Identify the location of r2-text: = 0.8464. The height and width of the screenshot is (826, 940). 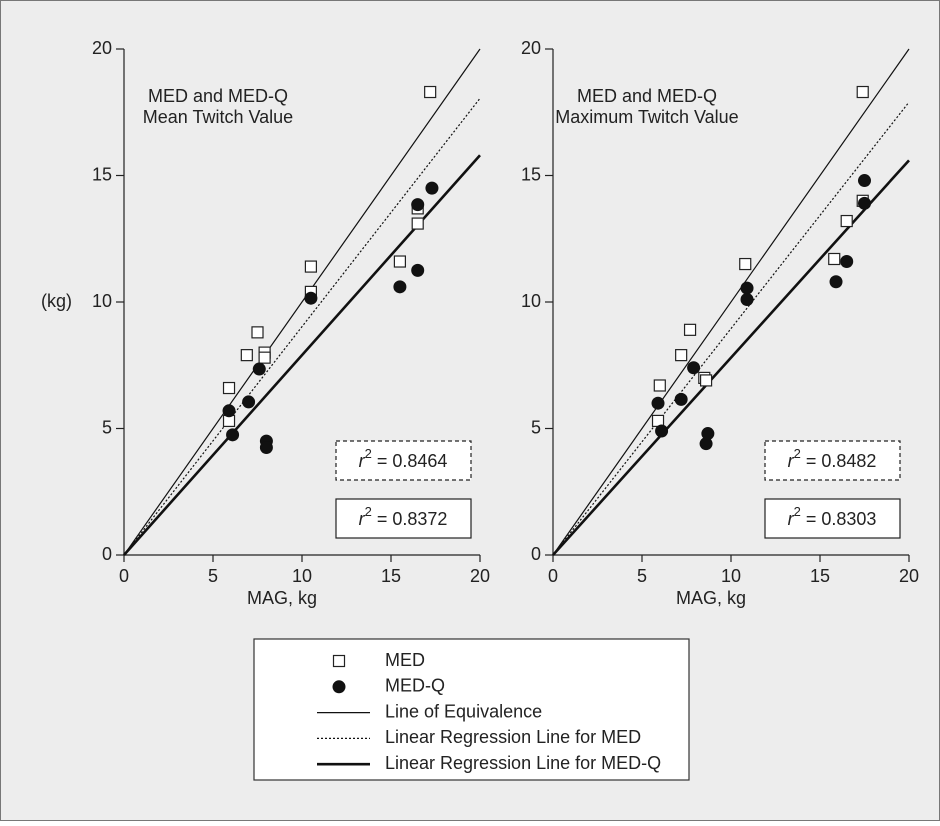
(410, 461).